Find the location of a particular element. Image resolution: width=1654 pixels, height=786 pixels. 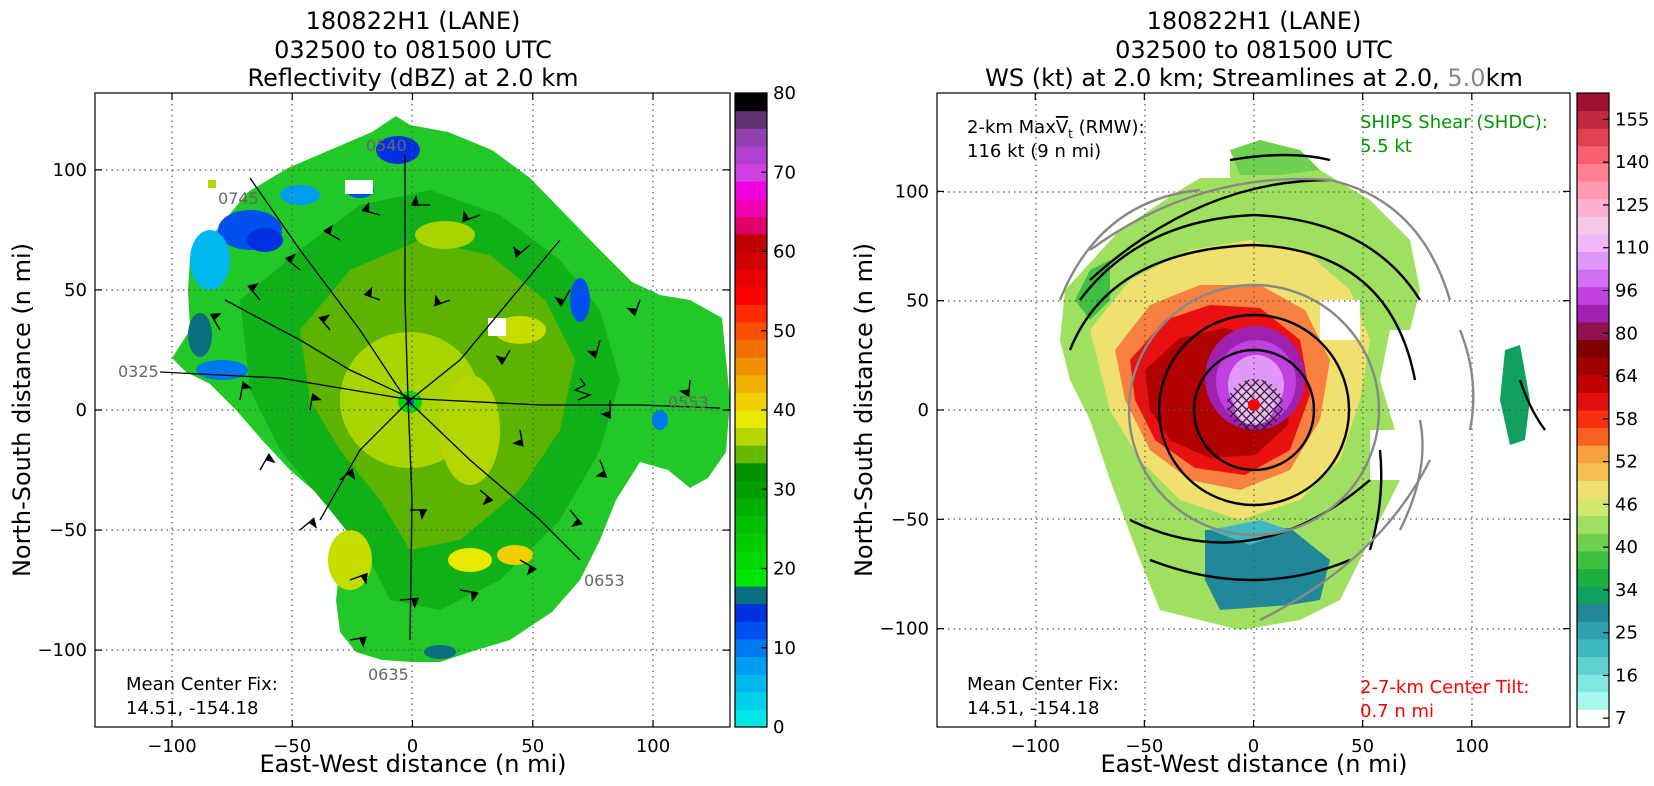

wind-speed-colorbar-tick-label: 40 is located at coordinates (1626, 547).